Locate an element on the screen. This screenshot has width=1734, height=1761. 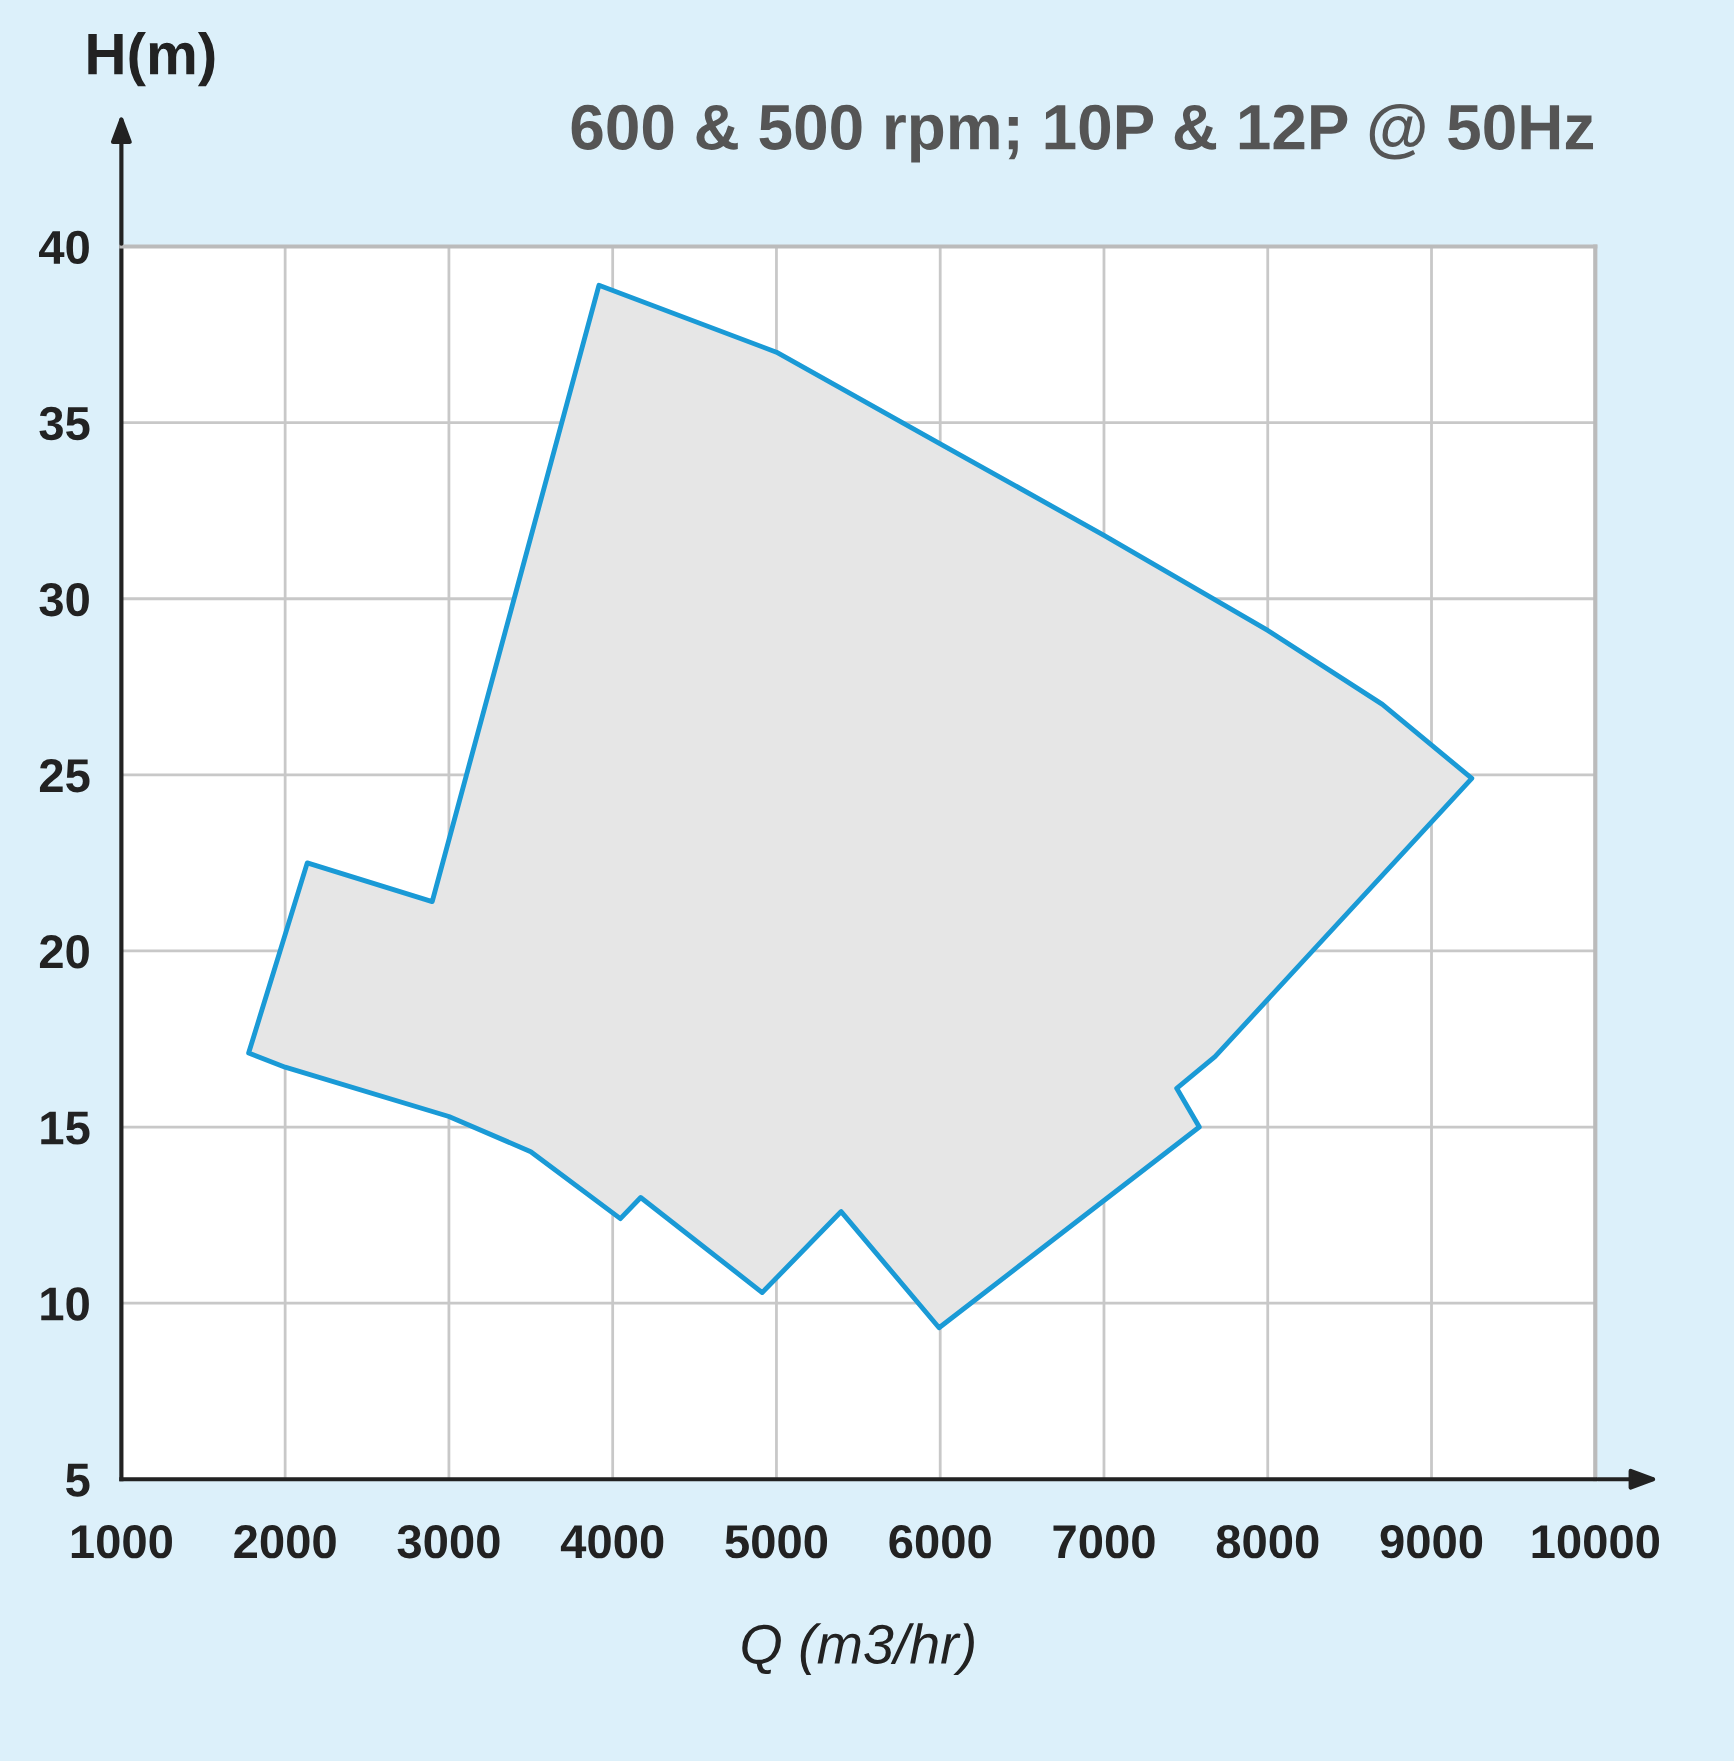
x-tick-label: 7000 is located at coordinates (1104, 1541).